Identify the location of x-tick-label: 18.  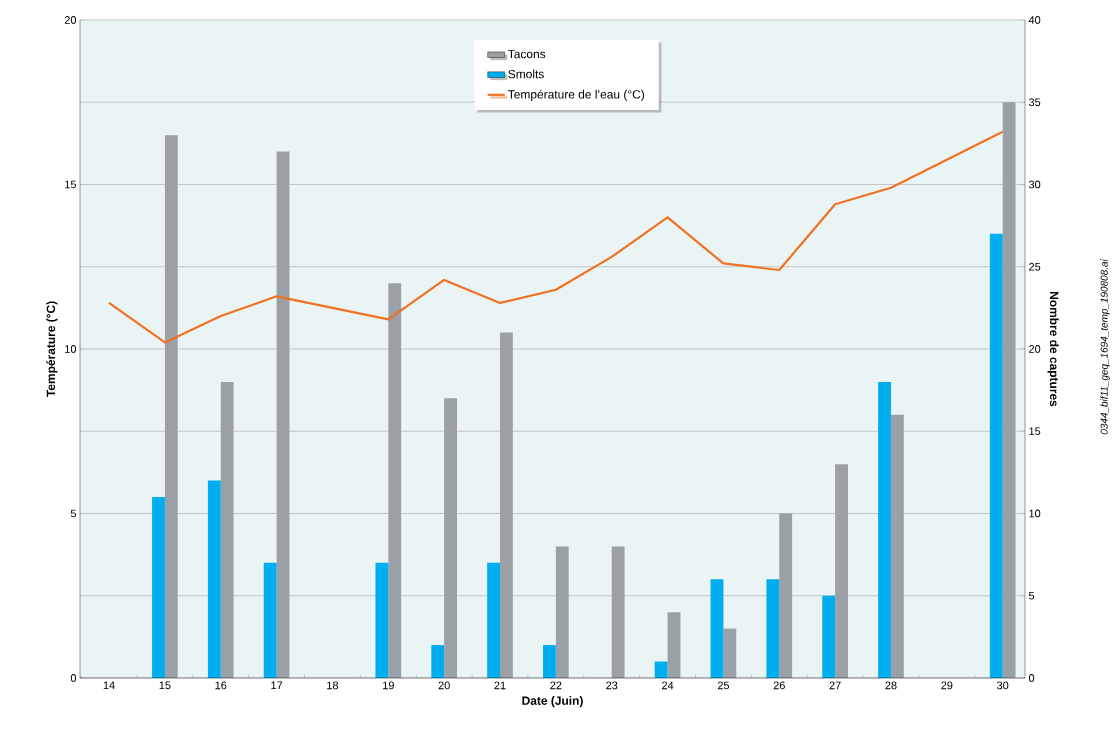
(333, 685).